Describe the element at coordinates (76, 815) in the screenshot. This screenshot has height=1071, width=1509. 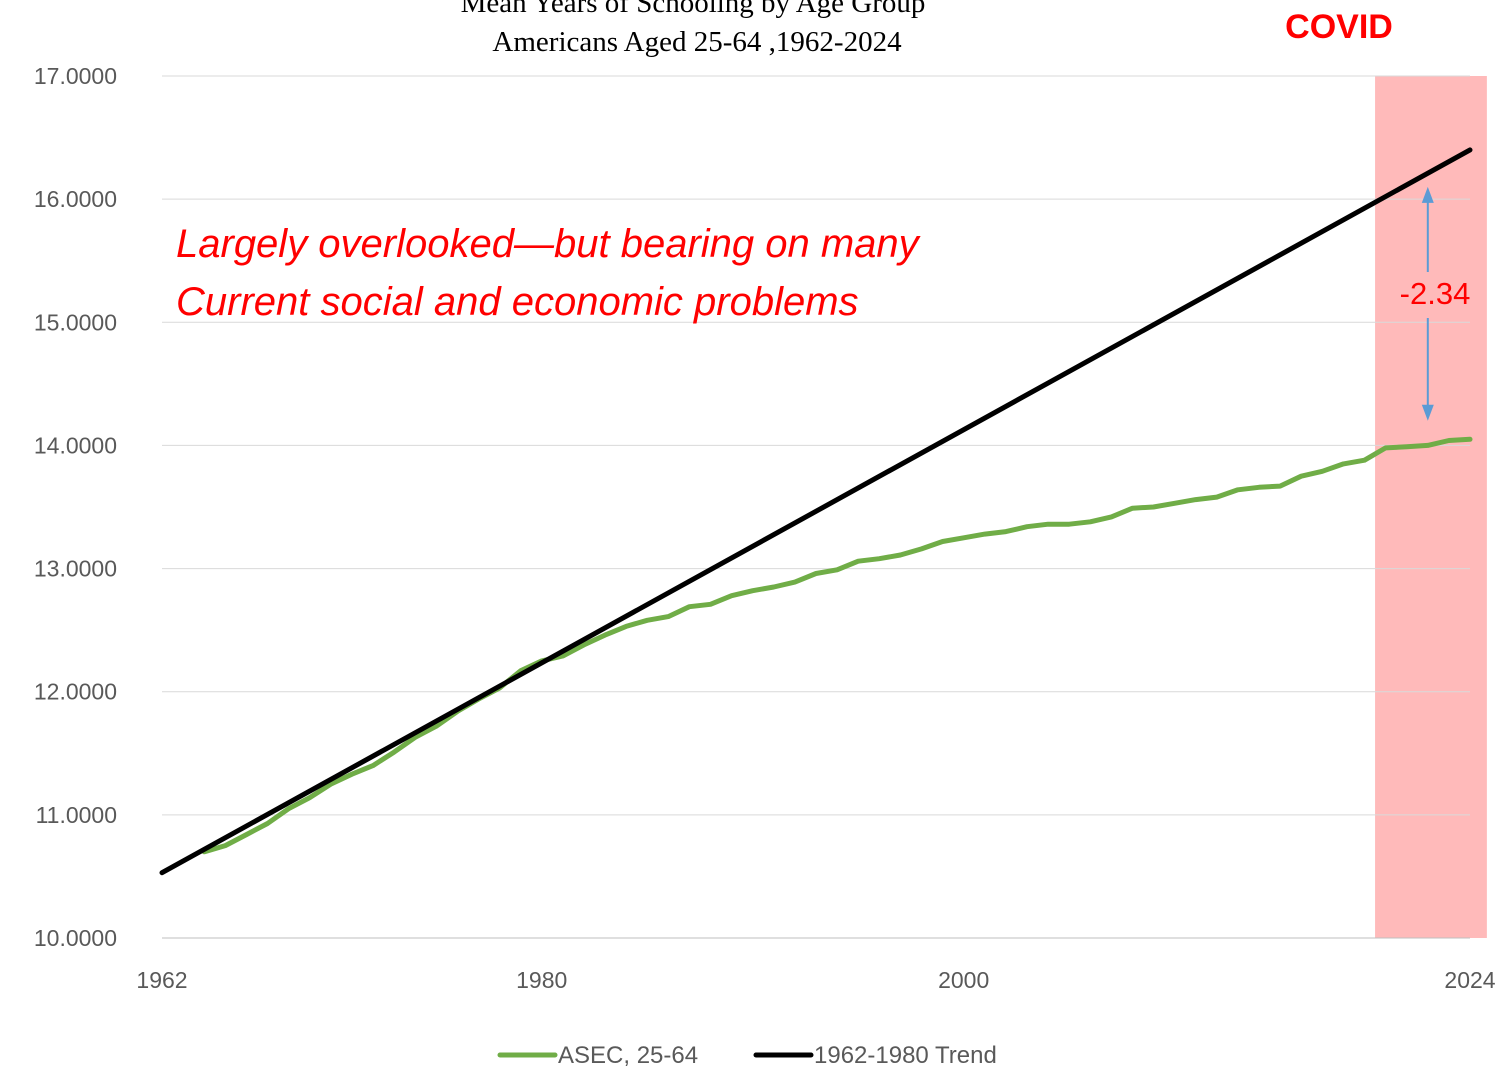
I see `y-tick-label: 11.0000` at that location.